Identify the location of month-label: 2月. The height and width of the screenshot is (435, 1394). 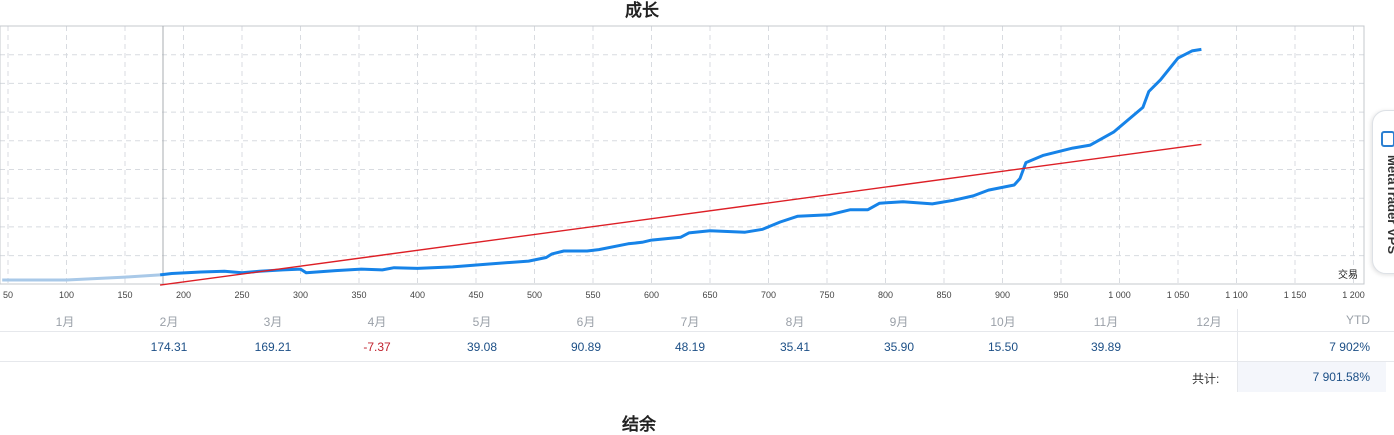
(169, 322).